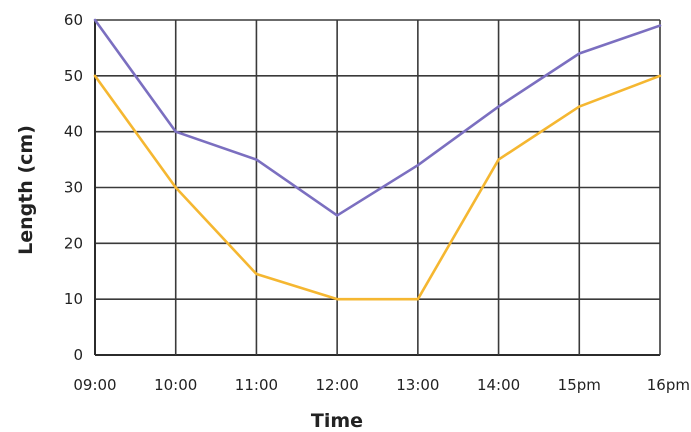  What do you see at coordinates (175, 385) in the screenshot?
I see `x-tick-label: 10:00` at bounding box center [175, 385].